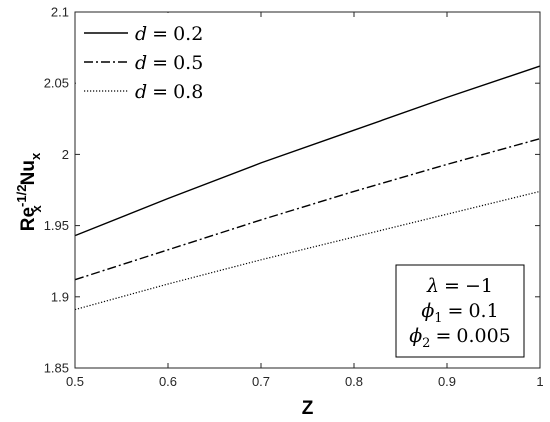  Describe the element at coordinates (56, 368) in the screenshot. I see `y-tick-label: 1.85` at that location.